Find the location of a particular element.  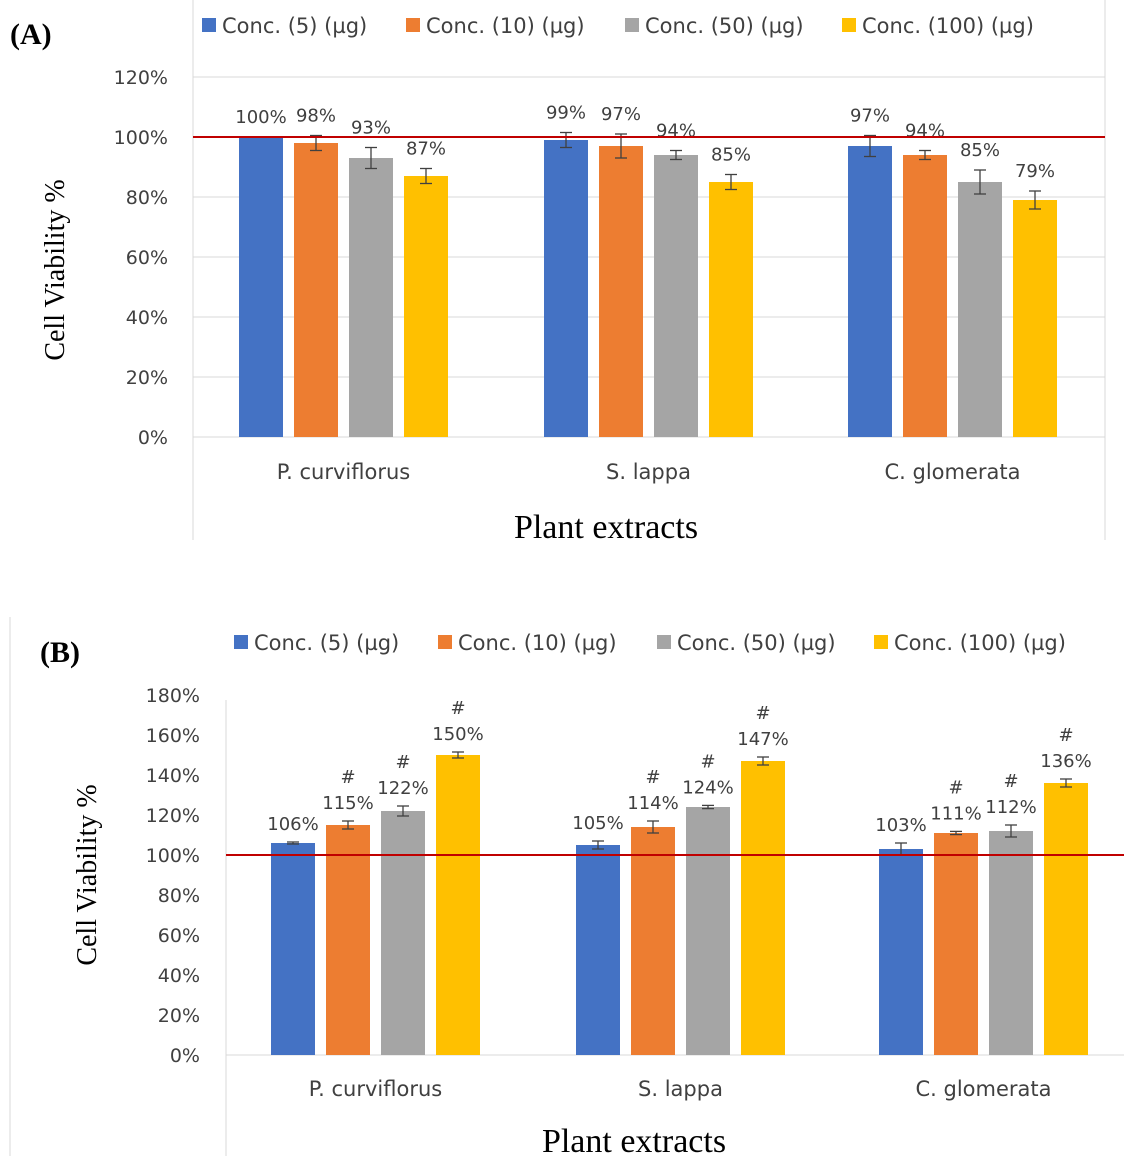

panel-b-data-label: 103% is located at coordinates (900, 825).